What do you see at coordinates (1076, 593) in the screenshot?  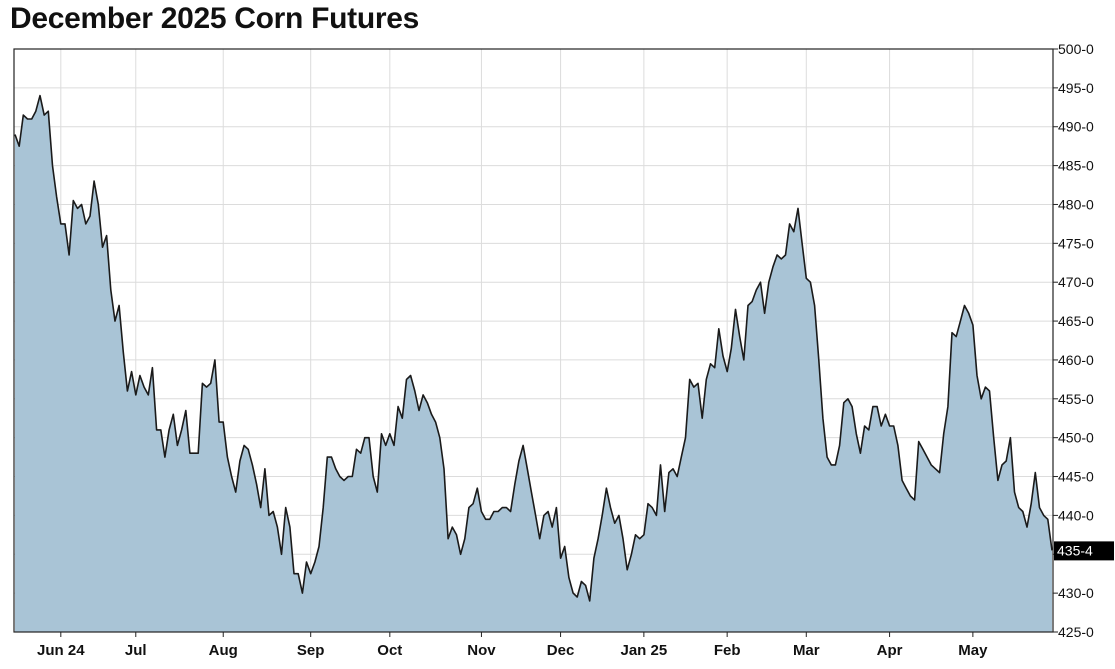 I see `y-tick-label: 430-0` at bounding box center [1076, 593].